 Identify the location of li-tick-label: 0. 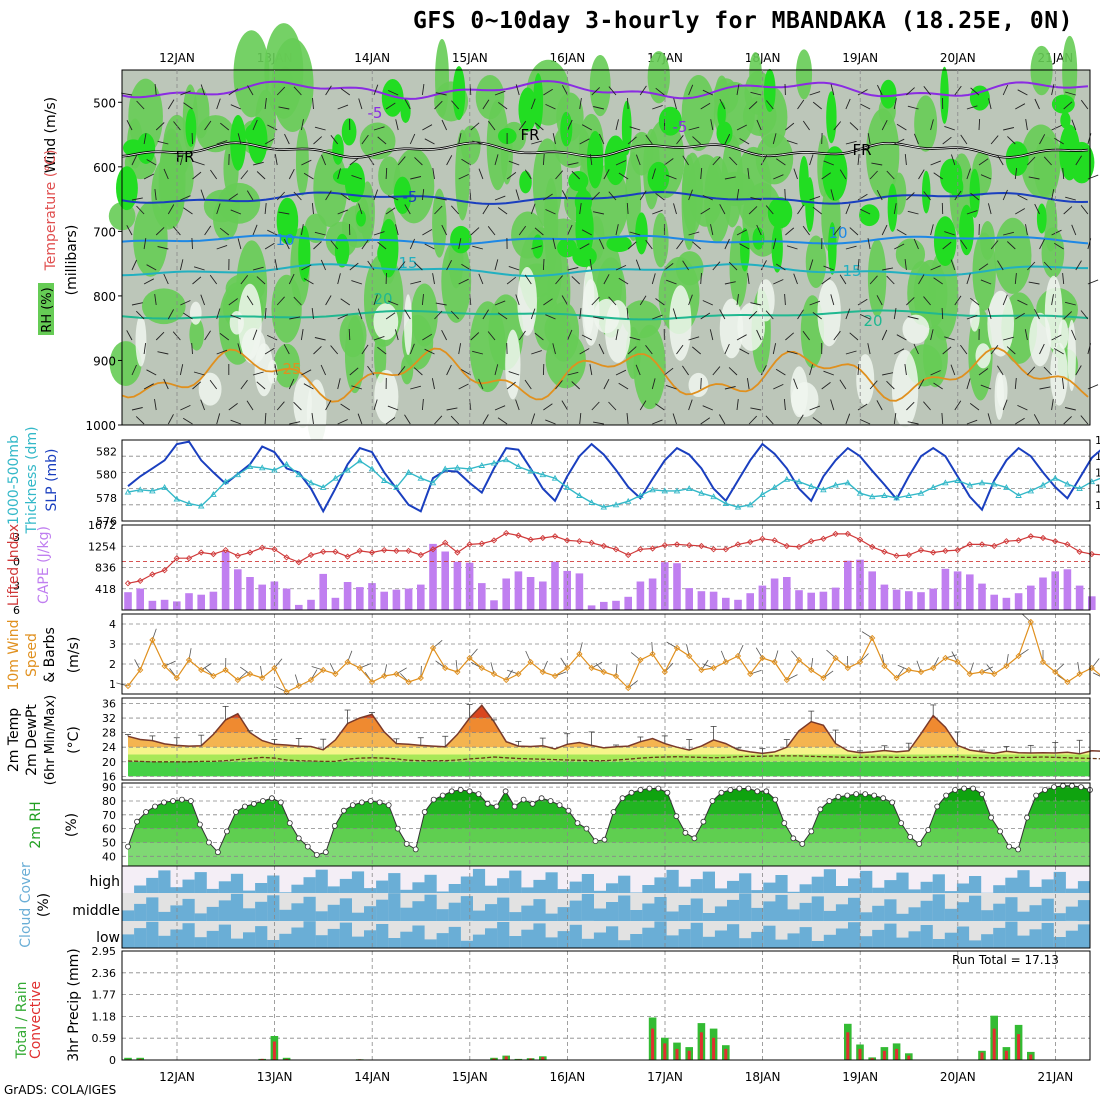
(16, 561).